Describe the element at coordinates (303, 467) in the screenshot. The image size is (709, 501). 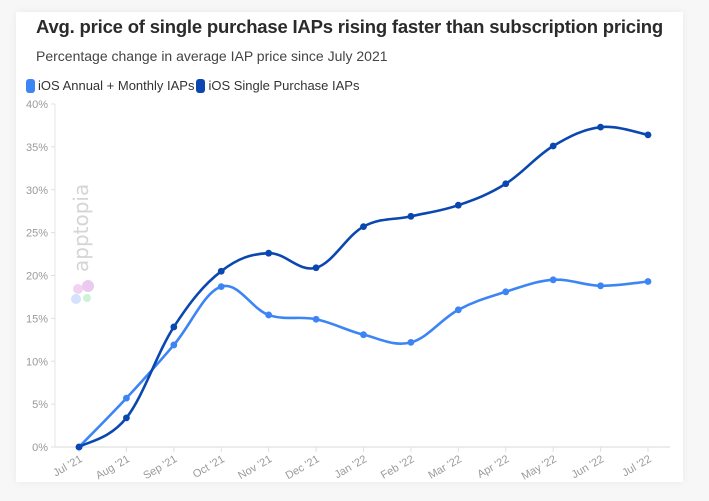
I see `x-tick-label: Dec '21` at that location.